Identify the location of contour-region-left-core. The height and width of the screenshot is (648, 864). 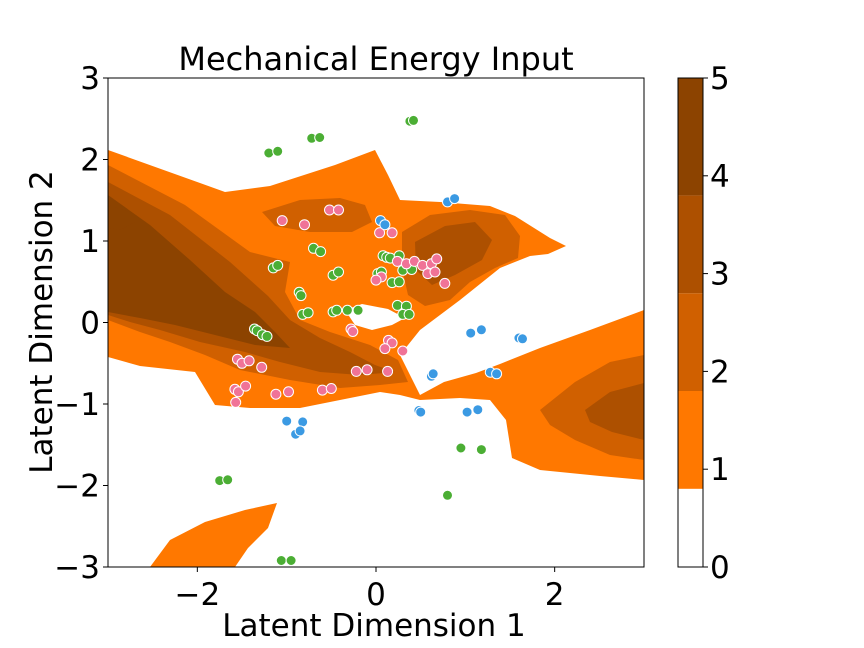
(251, 278).